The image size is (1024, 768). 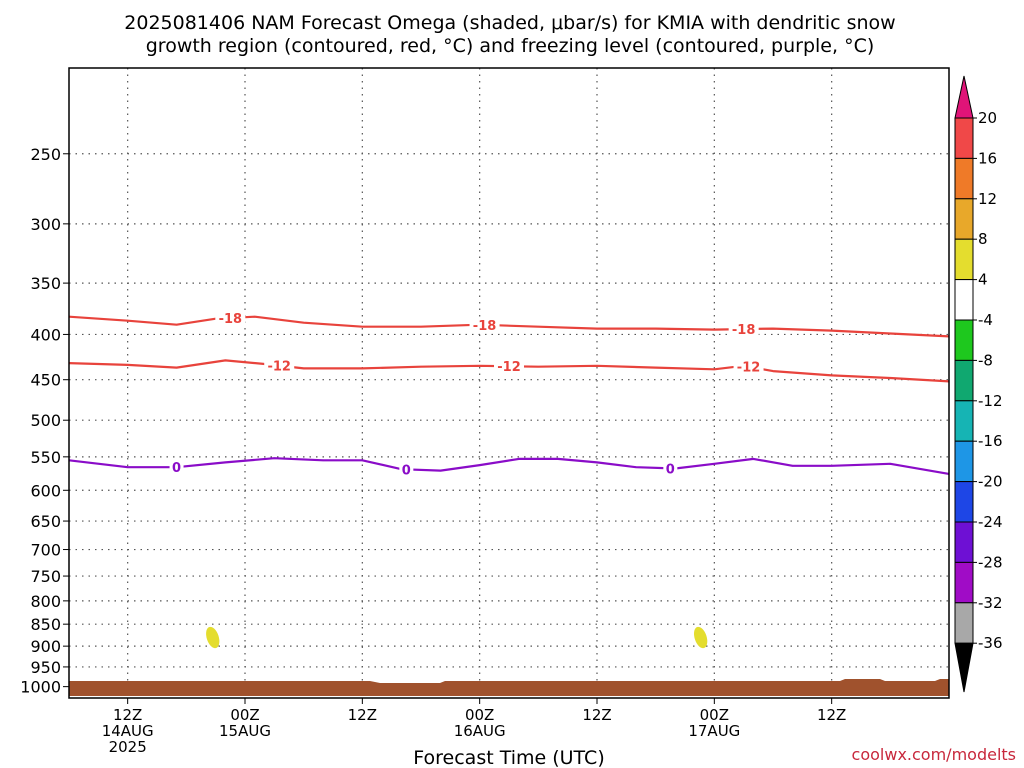 I want to click on colorbar-label: -8, so click(x=985, y=360).